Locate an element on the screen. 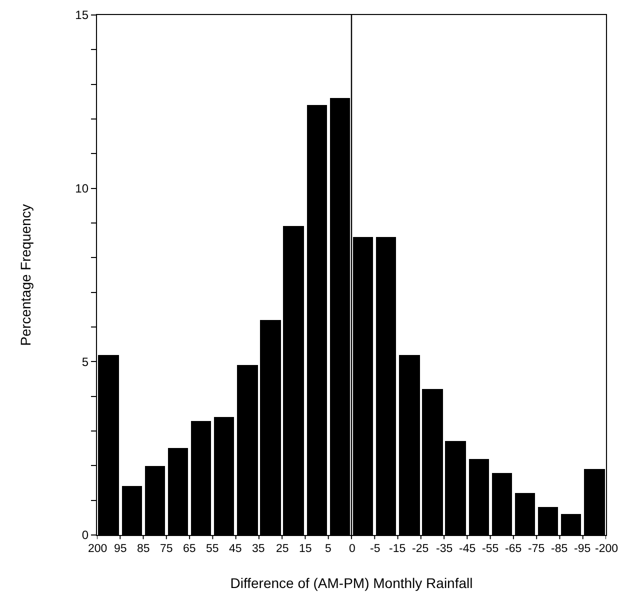 Image resolution: width=628 pixels, height=609 pixels. text: -15 is located at coordinates (397, 549).